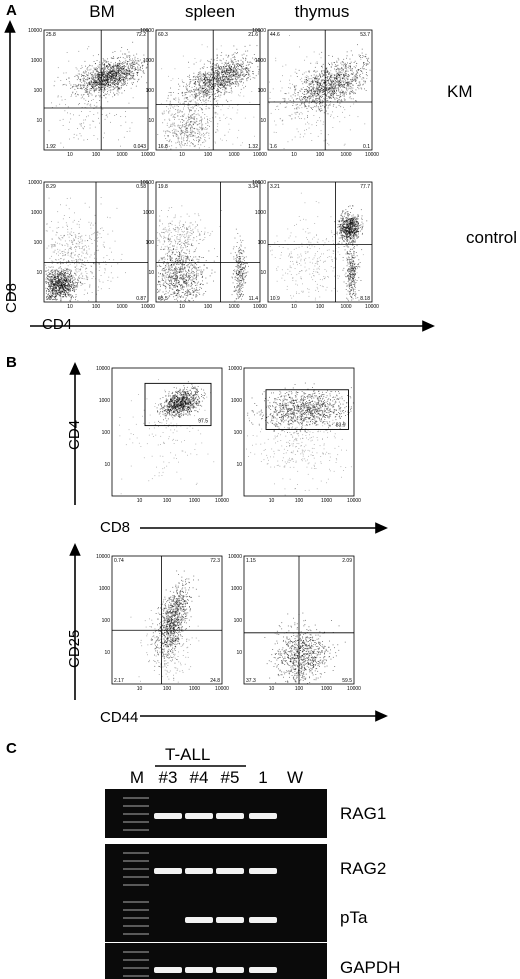 The height and width of the screenshot is (979, 520). I want to click on row-label-km: KM, so click(460, 91).